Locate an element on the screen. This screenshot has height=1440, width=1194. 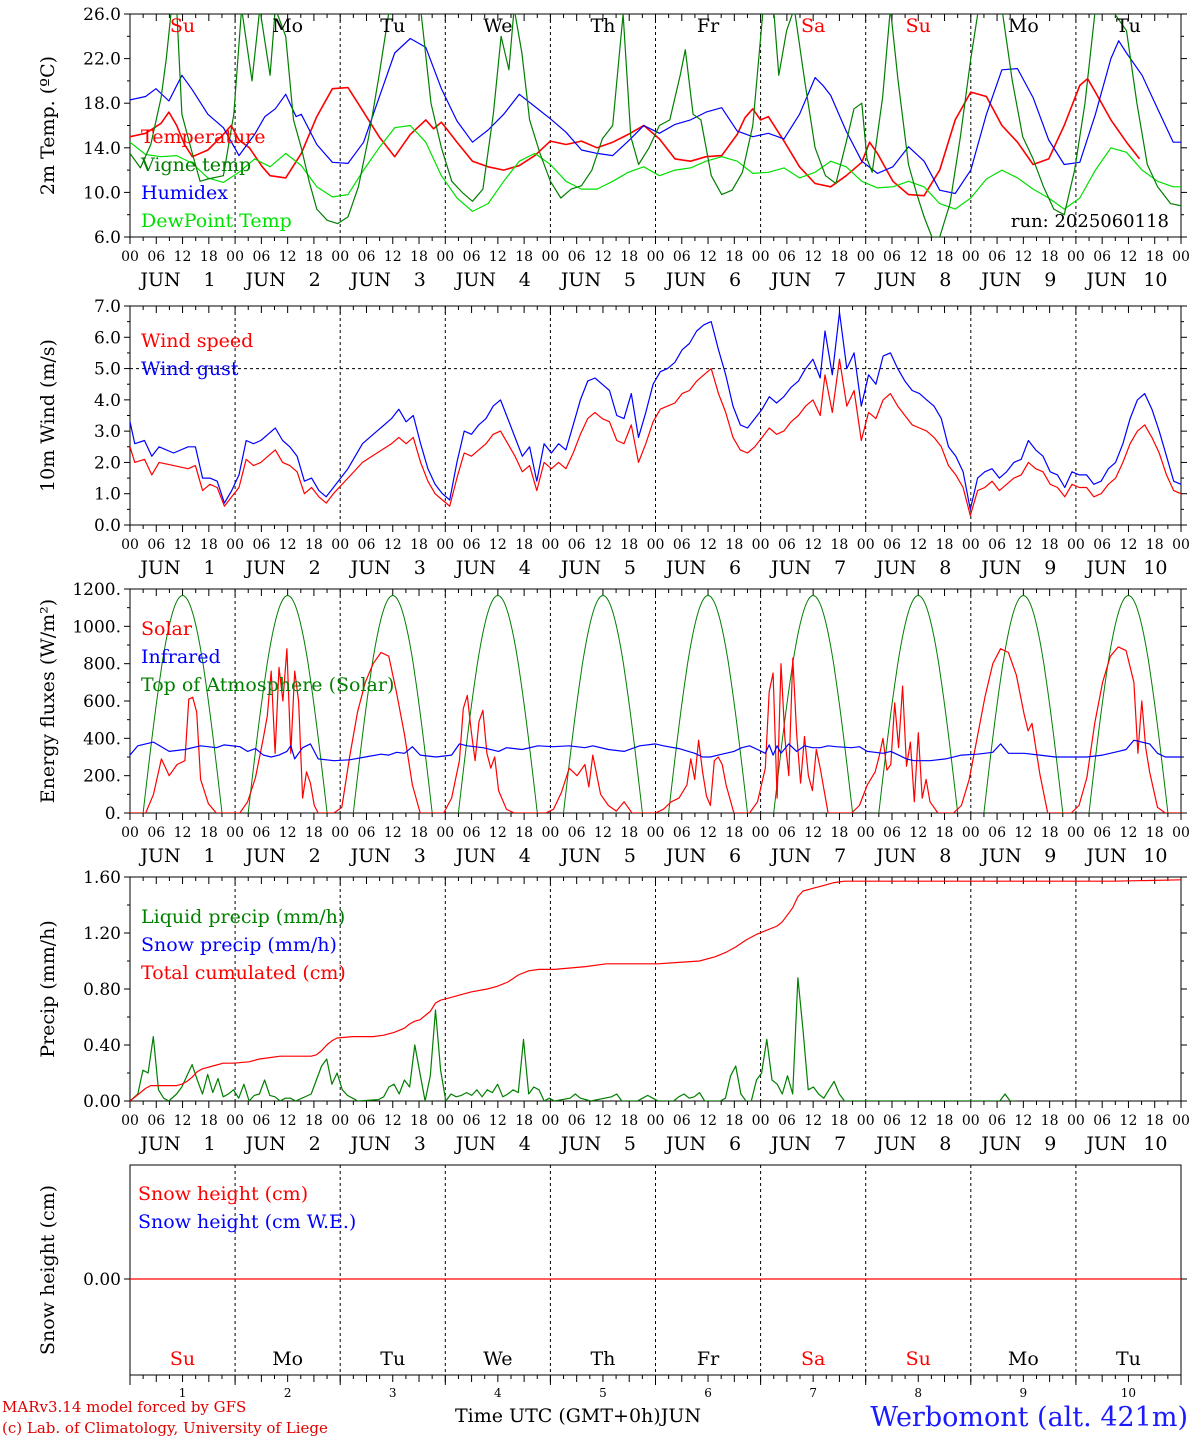
y-tick-label: 1200. is located at coordinates (96, 590).